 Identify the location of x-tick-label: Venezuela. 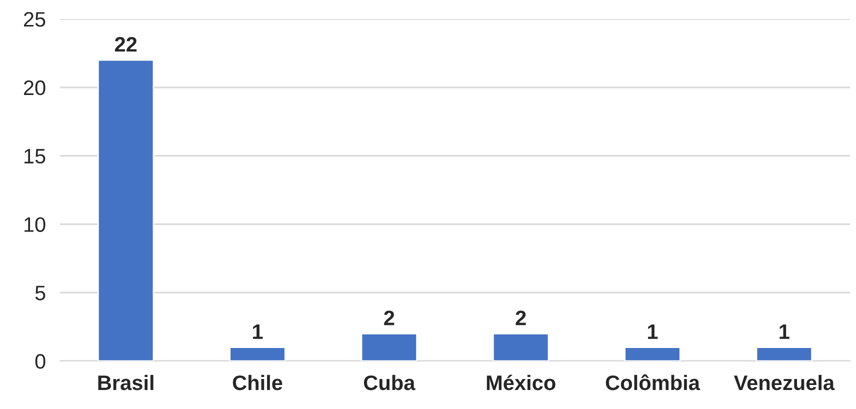
(784, 382).